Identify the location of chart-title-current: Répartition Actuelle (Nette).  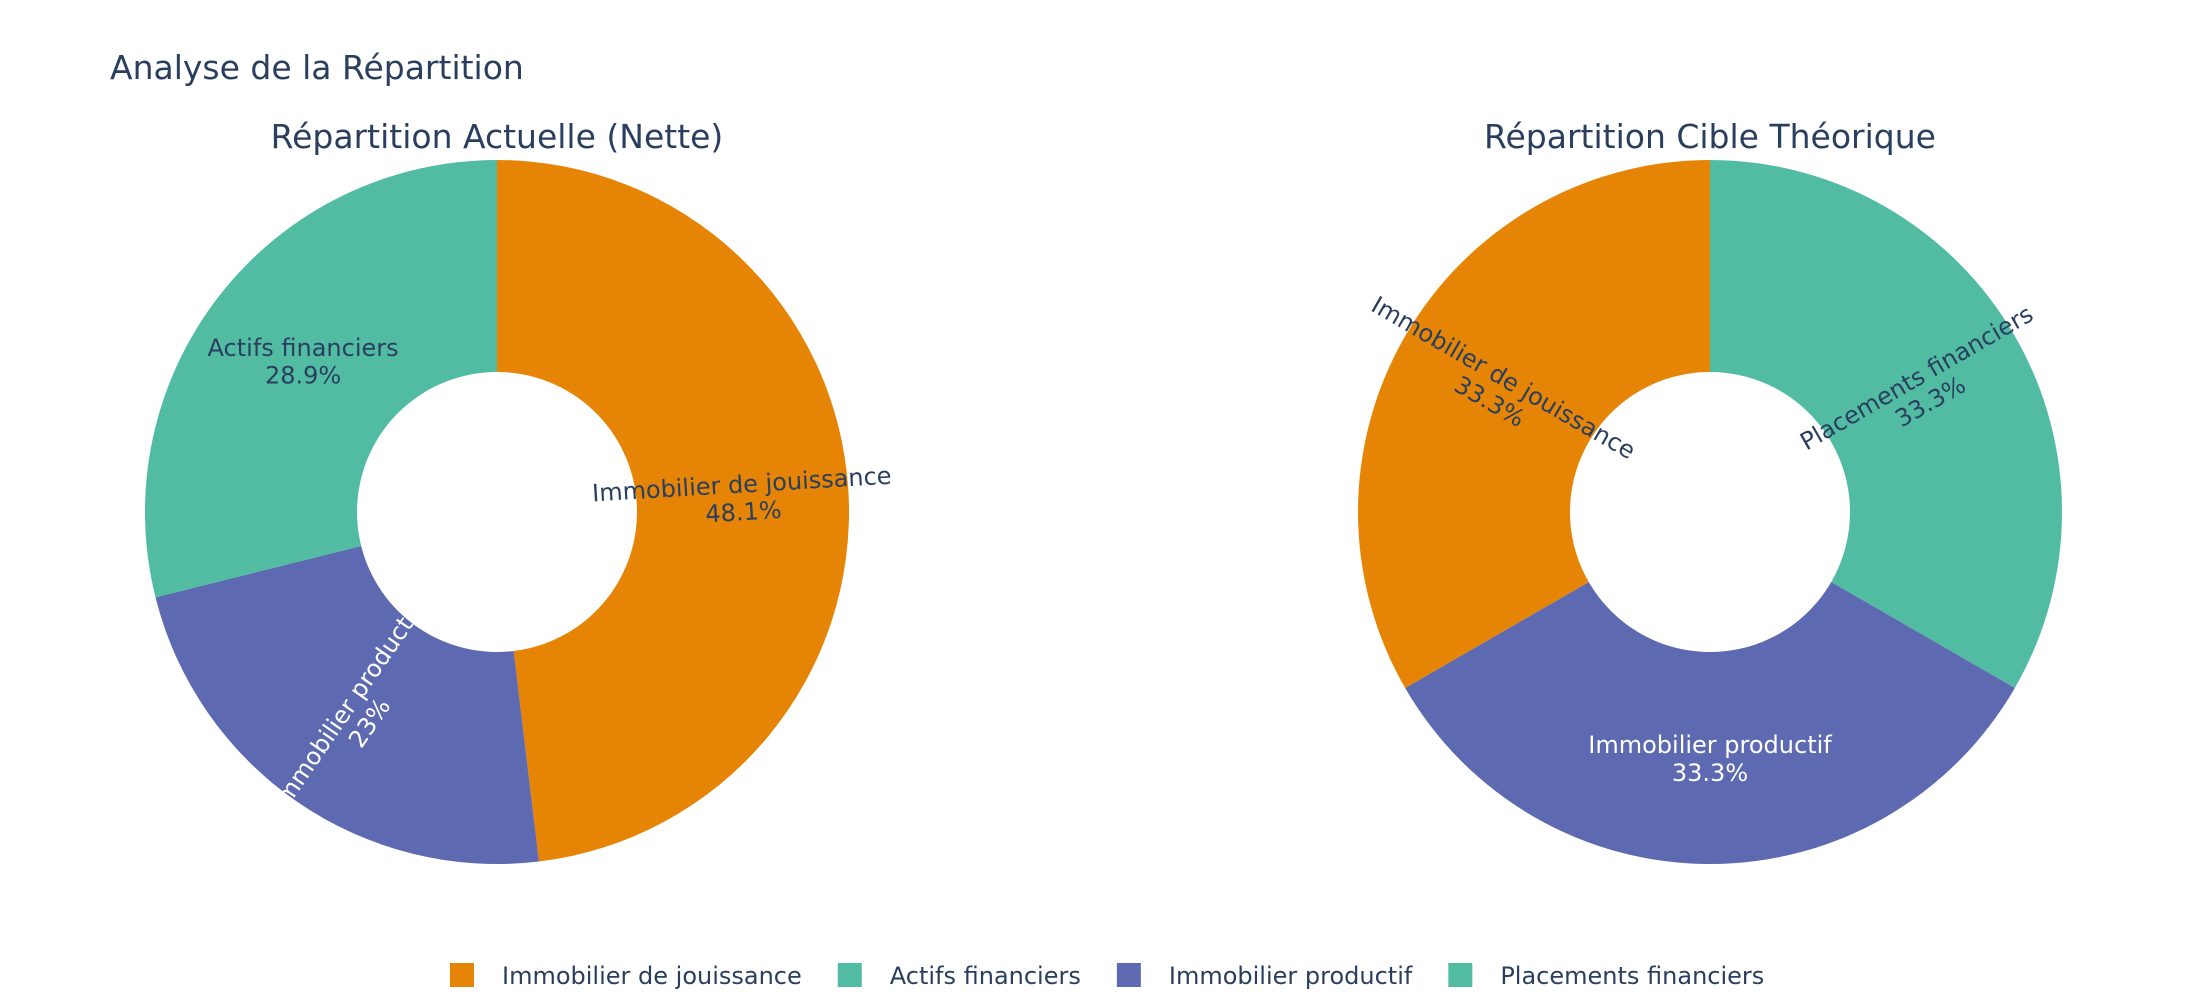
(497, 136).